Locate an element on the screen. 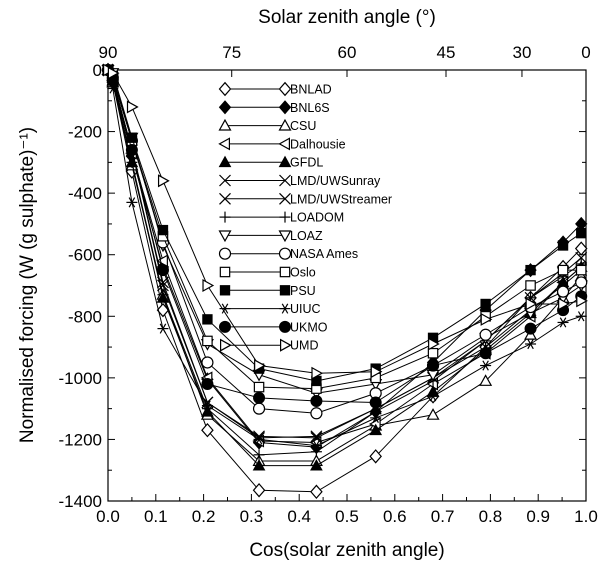  x-axis-top: 90 75 60 45 30 0 is located at coordinates (345, 60).